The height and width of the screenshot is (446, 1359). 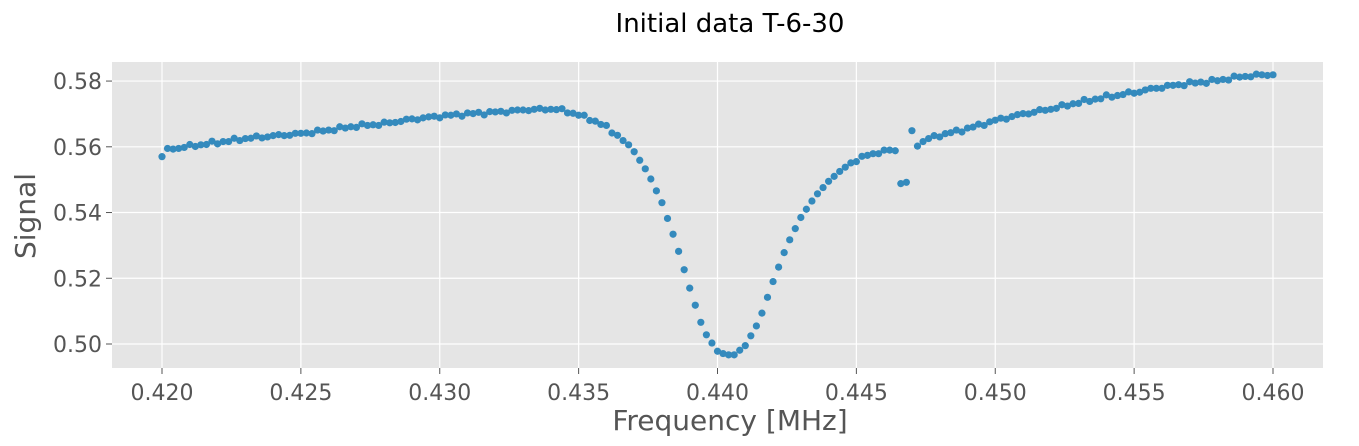 What do you see at coordinates (77, 214) in the screenshot?
I see `y-tick-label: 0.54` at bounding box center [77, 214].